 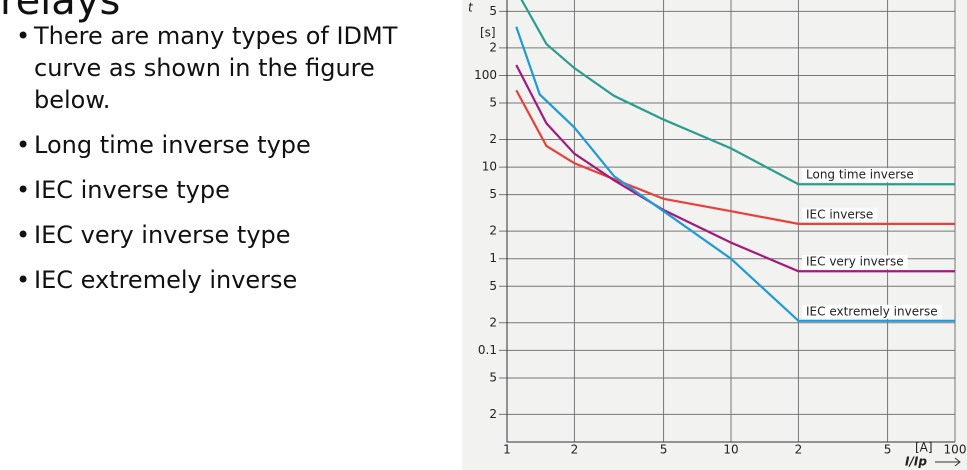 I want to click on x-tick-label: 10, so click(x=730, y=450).